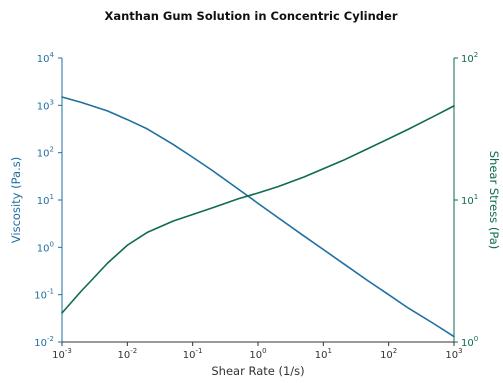 The height and width of the screenshot is (383, 503). I want to click on x-axis-ticks: 10⁻³ 10⁻² 10⁻¹ 10⁰ 10¹ 10² 10³, so click(257, 351).